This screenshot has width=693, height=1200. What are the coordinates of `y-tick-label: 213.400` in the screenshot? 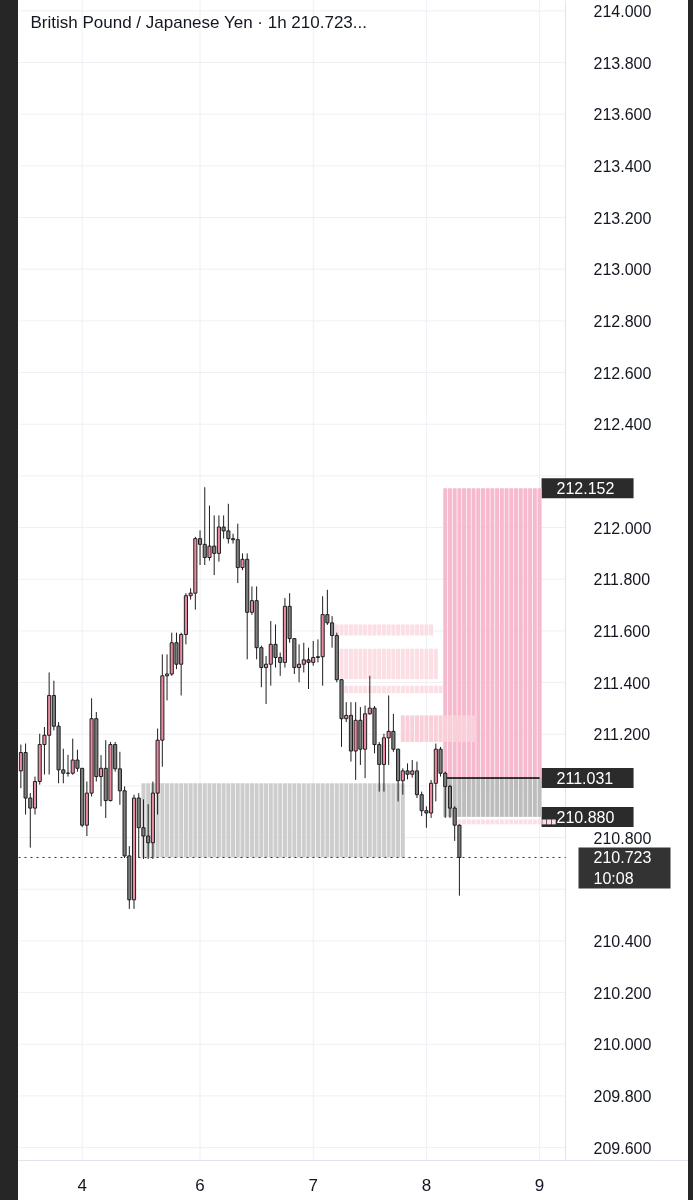 It's located at (622, 166).